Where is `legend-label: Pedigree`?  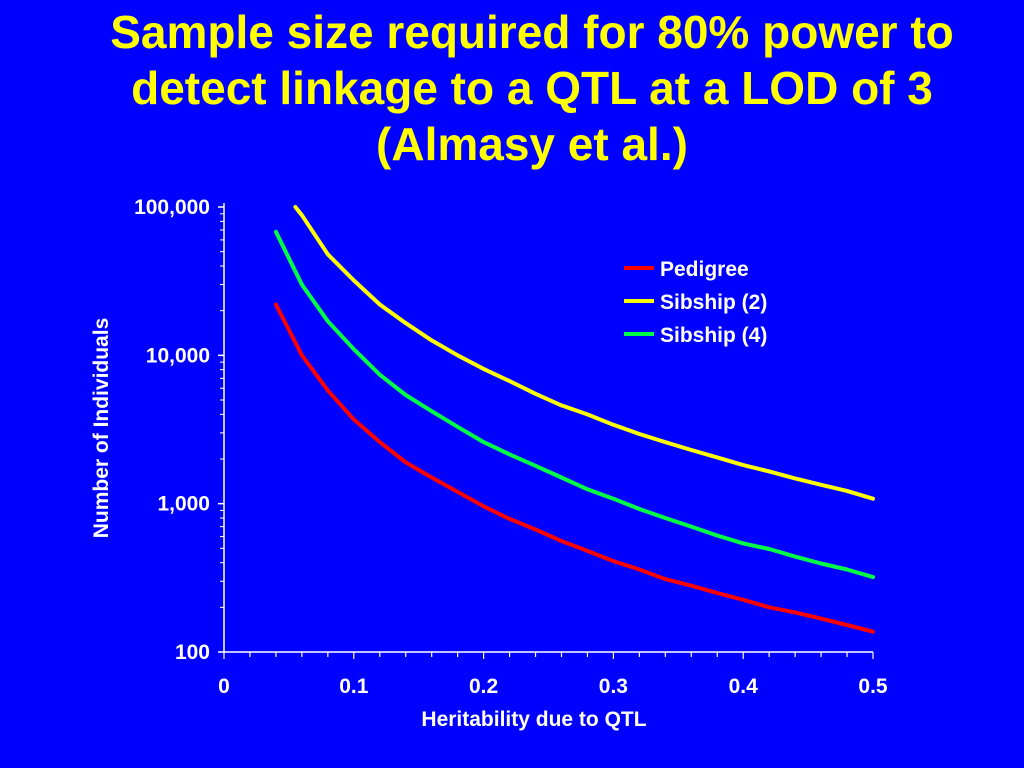
legend-label: Pedigree is located at coordinates (704, 269).